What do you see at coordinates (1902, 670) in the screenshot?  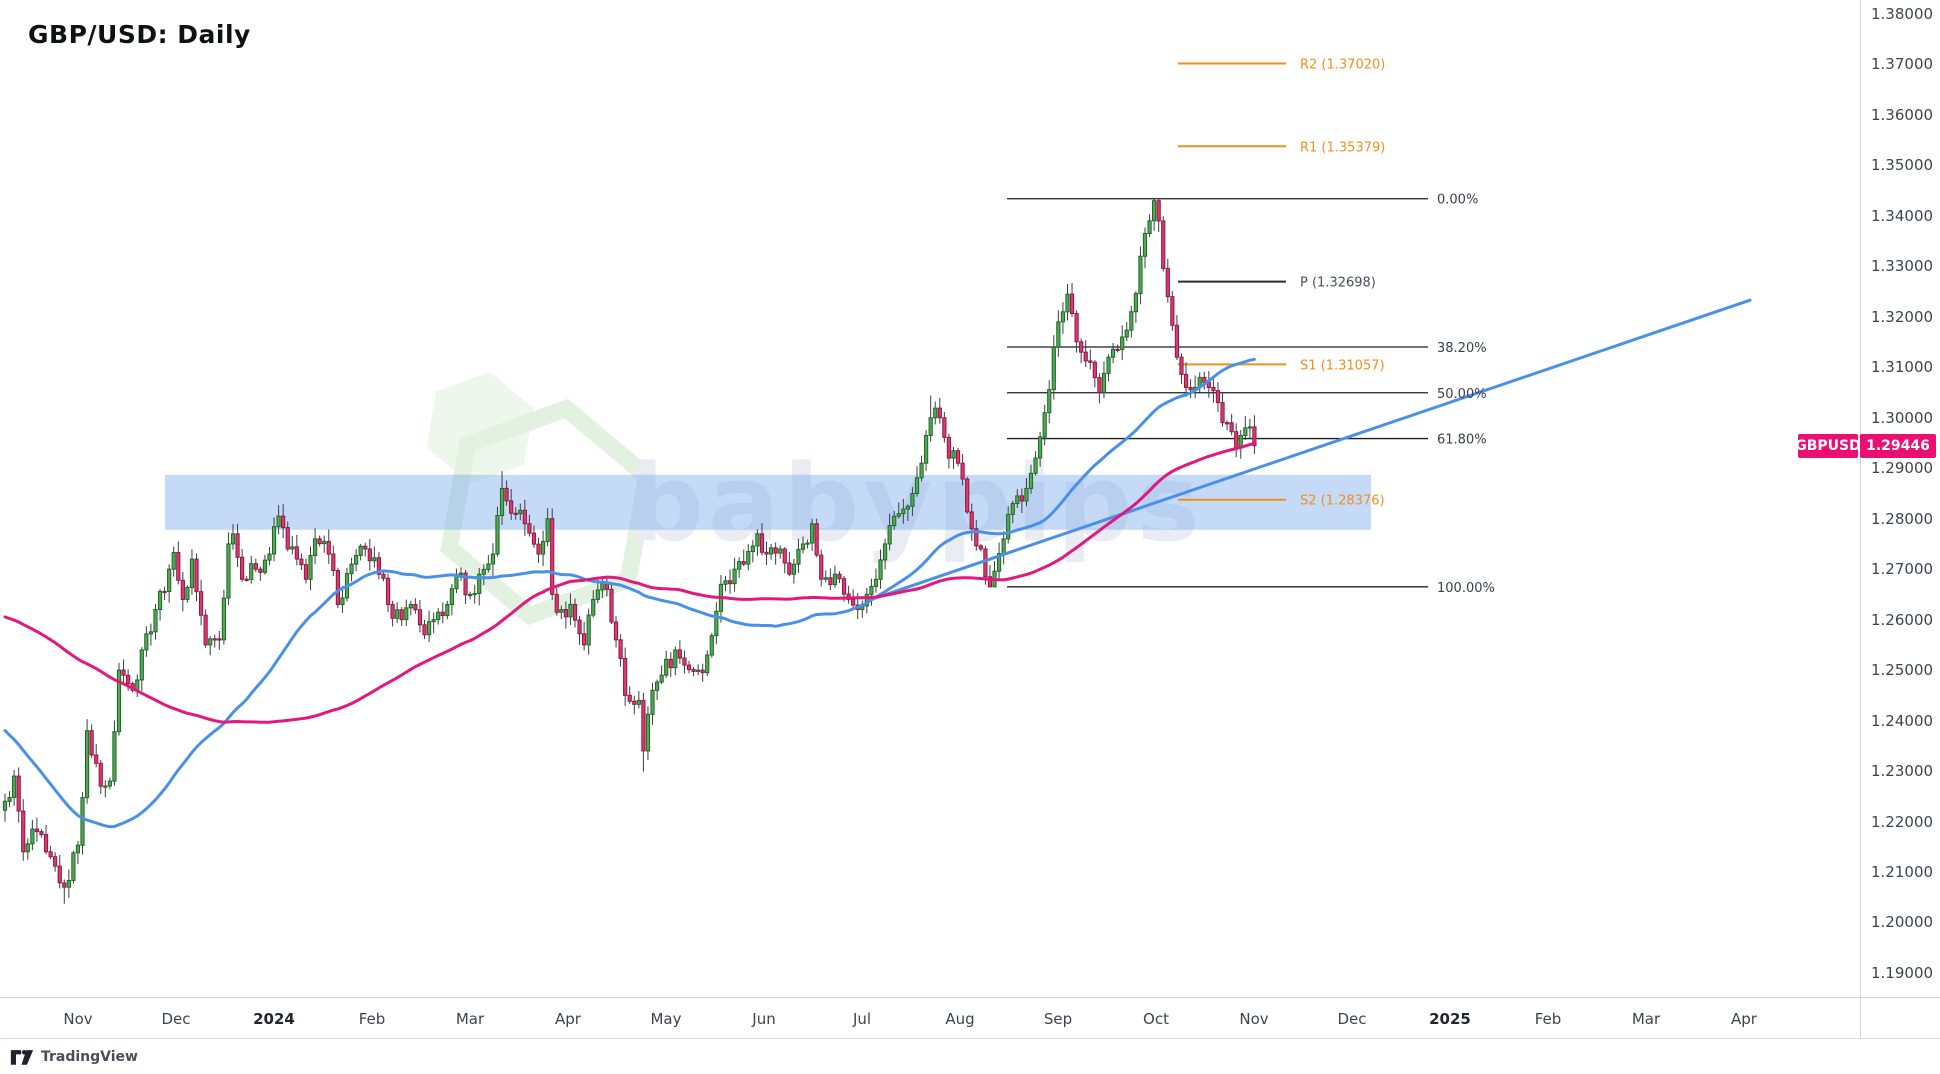 I see `price-axis-label: 1.25000` at bounding box center [1902, 670].